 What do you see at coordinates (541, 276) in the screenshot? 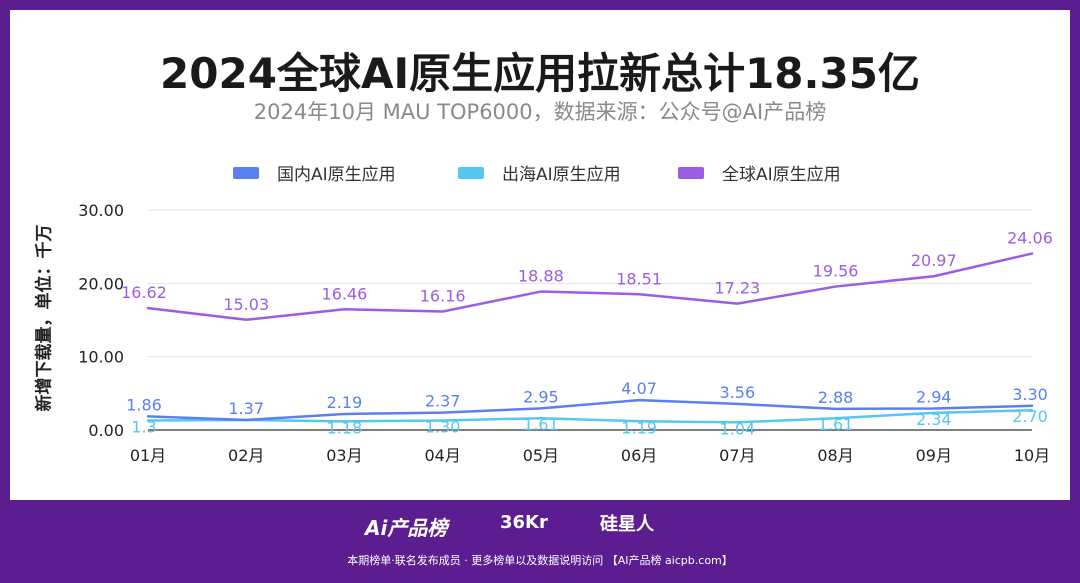
I see `data-label: 18.88` at bounding box center [541, 276].